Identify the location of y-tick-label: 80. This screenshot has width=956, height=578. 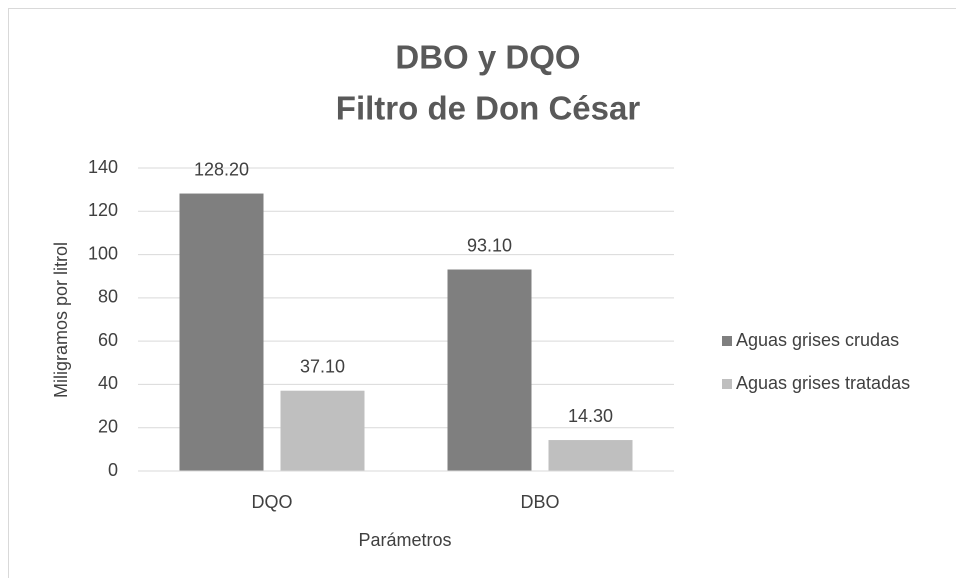
(108, 297).